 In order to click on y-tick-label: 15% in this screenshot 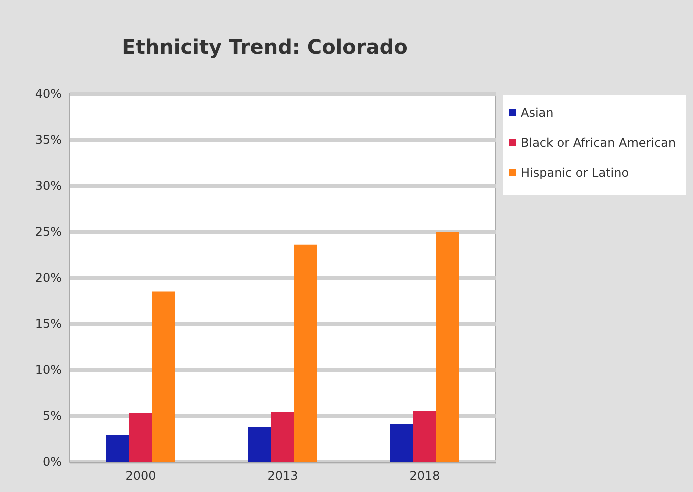, I will do `click(48, 324)`.